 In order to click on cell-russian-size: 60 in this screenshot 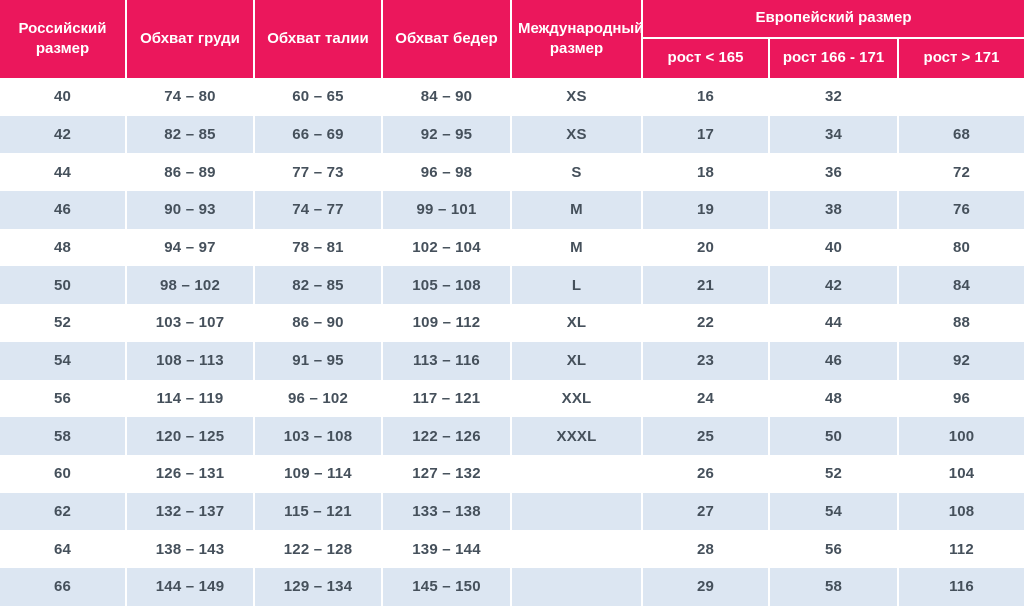, I will do `click(63, 473)`.